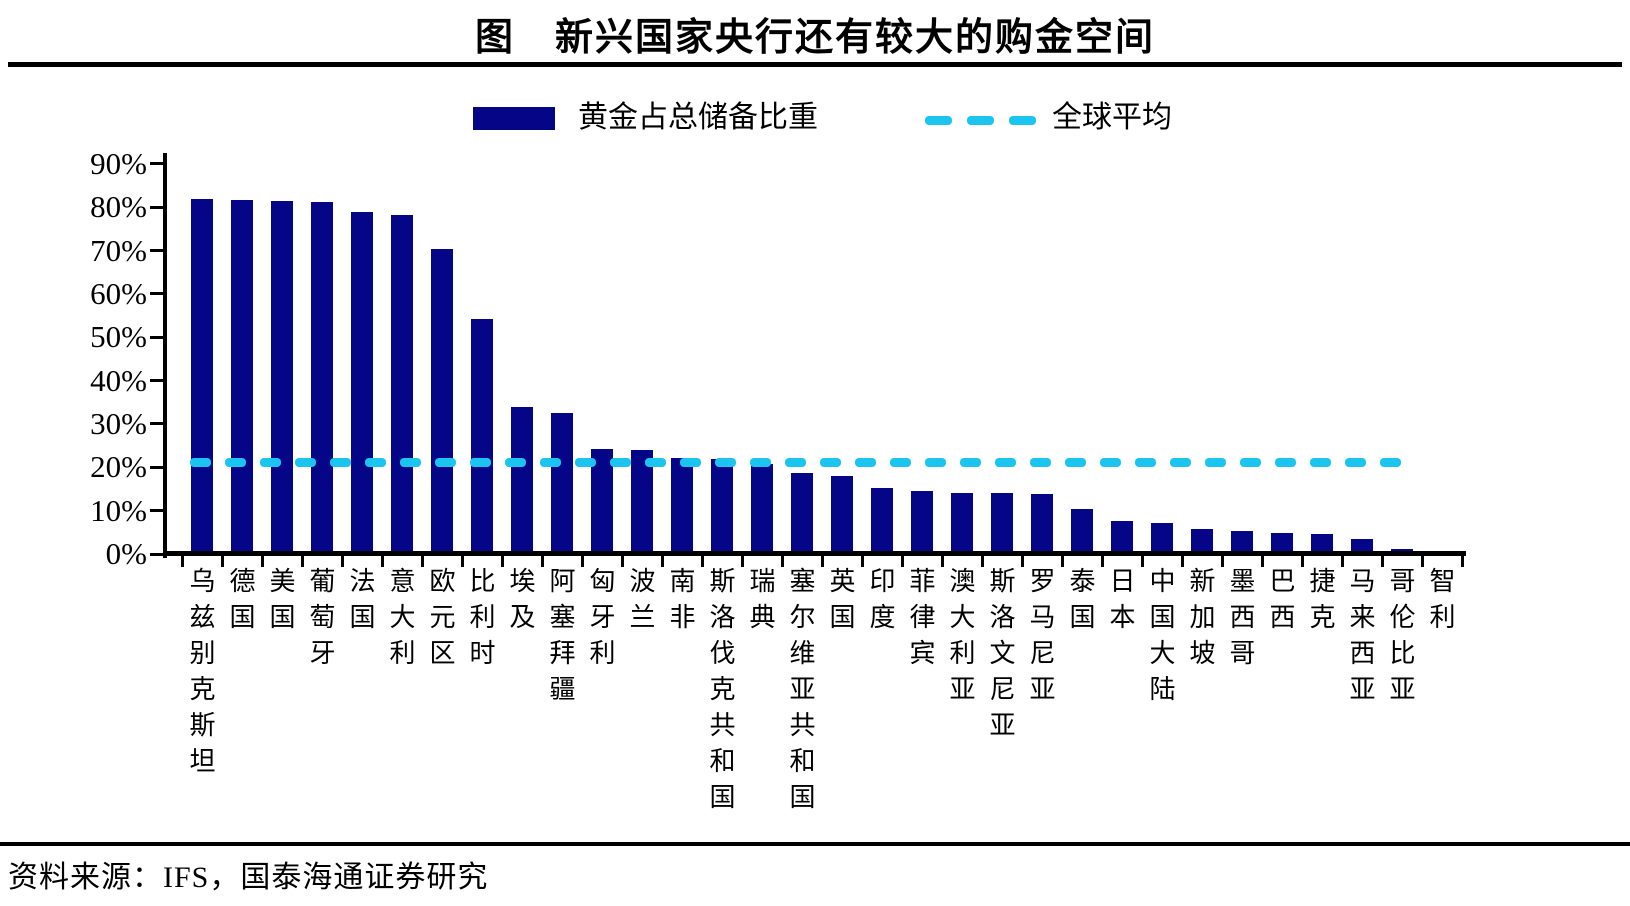  Describe the element at coordinates (362, 384) in the screenshot. I see `bar-法国` at that location.